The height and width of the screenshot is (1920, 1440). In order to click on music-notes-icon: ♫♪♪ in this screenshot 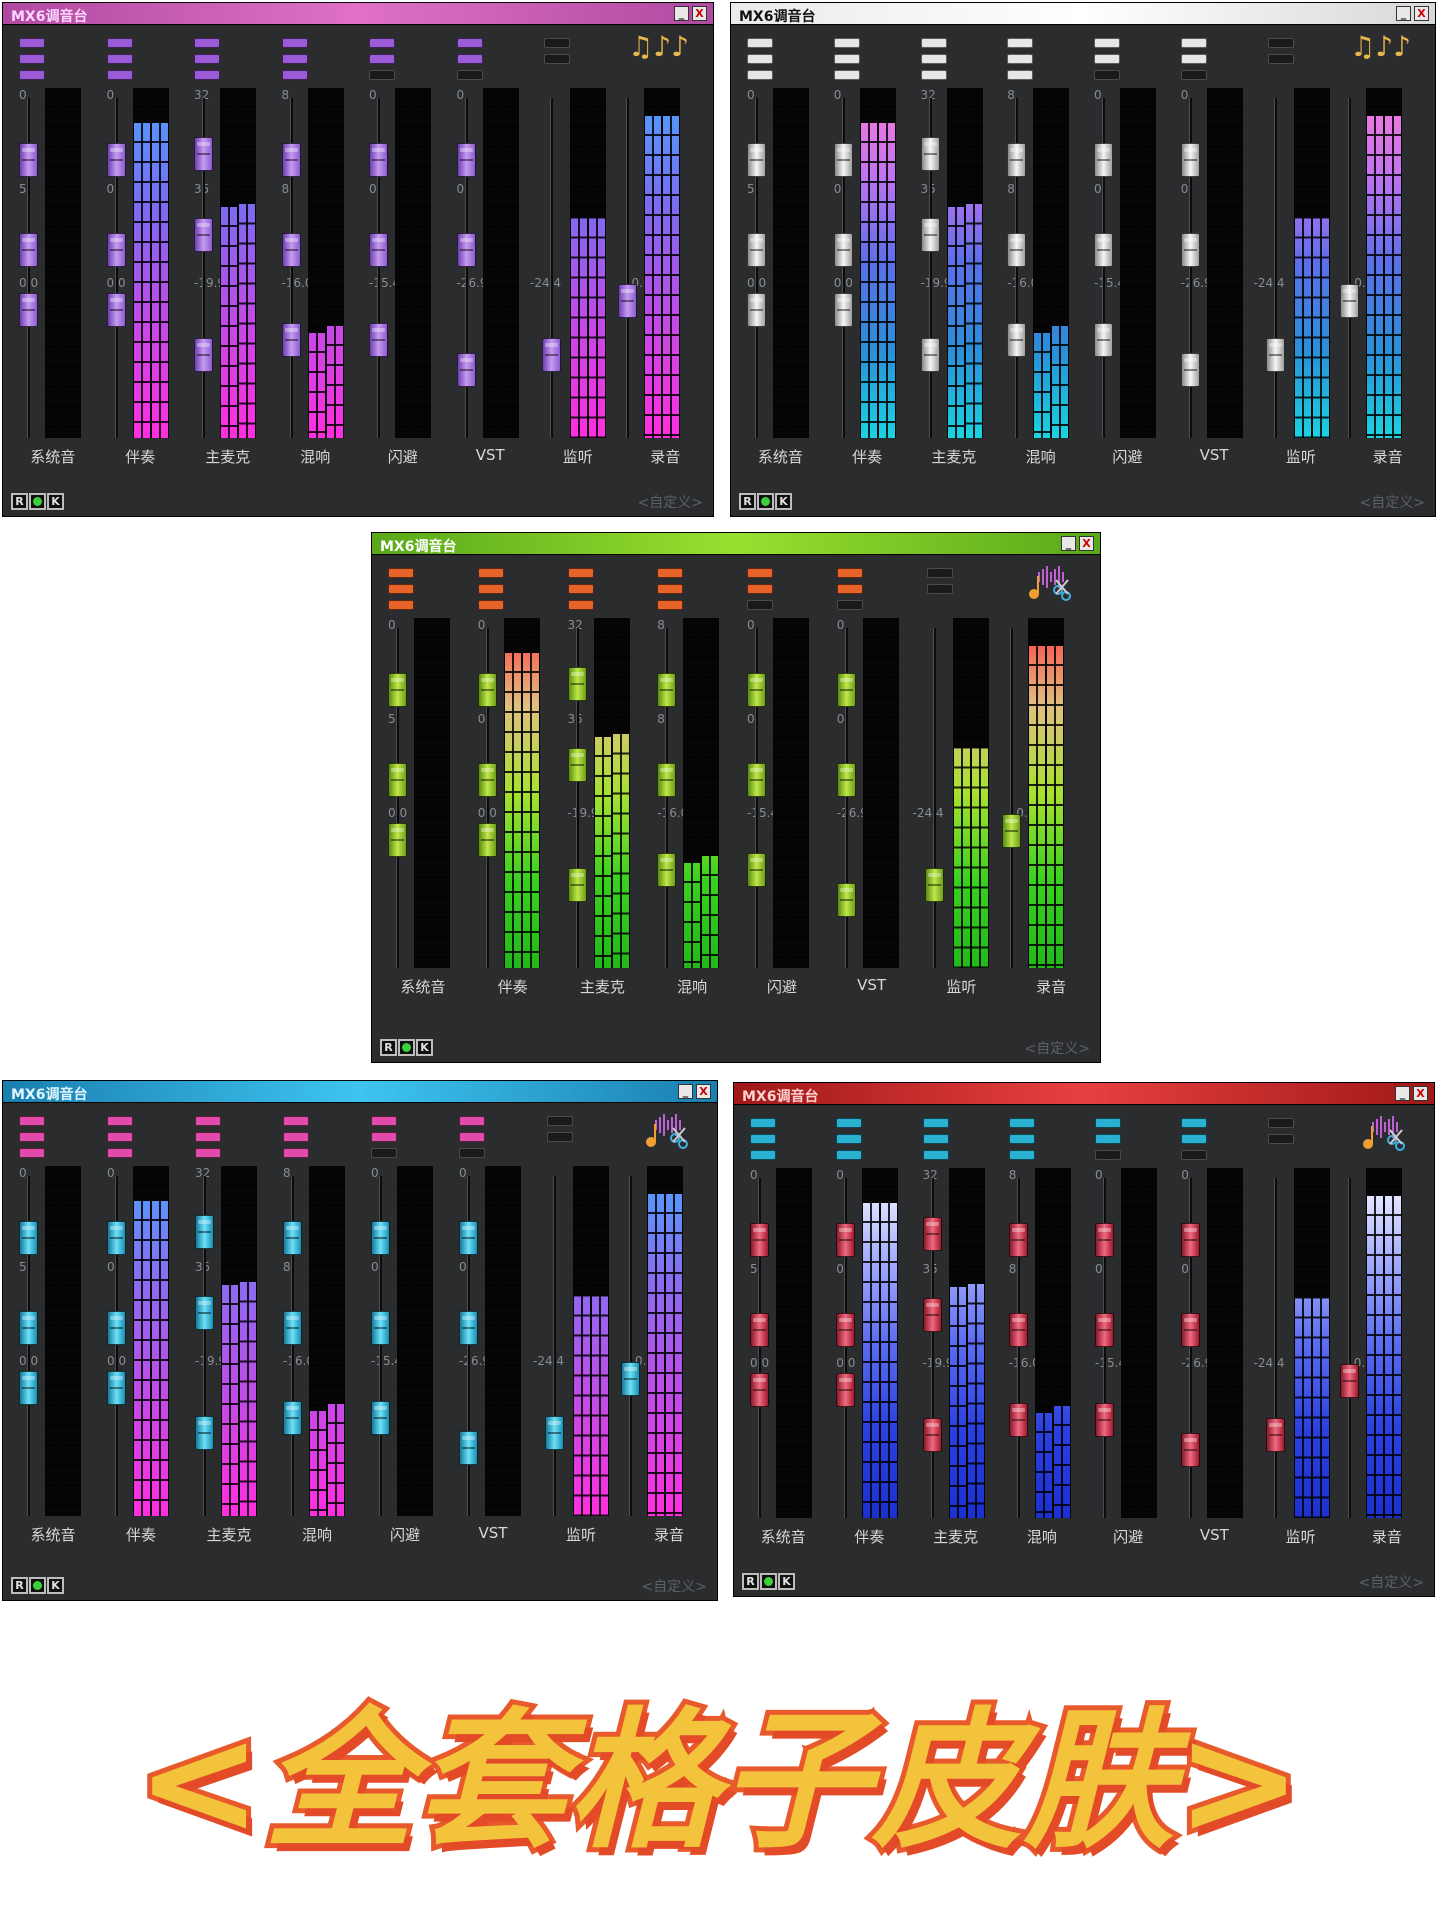, I will do `click(1380, 46)`.